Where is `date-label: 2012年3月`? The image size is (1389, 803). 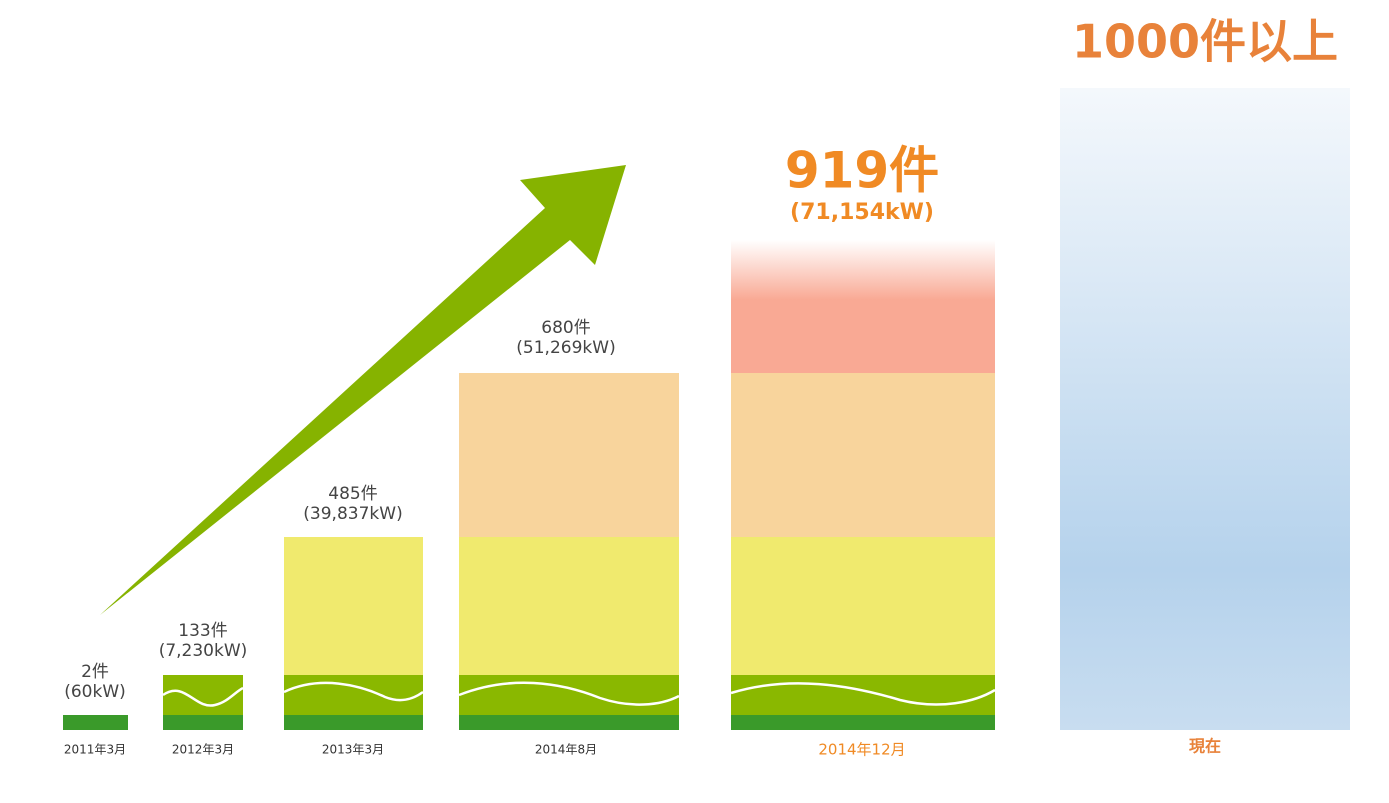
date-label: 2012年3月 is located at coordinates (203, 750).